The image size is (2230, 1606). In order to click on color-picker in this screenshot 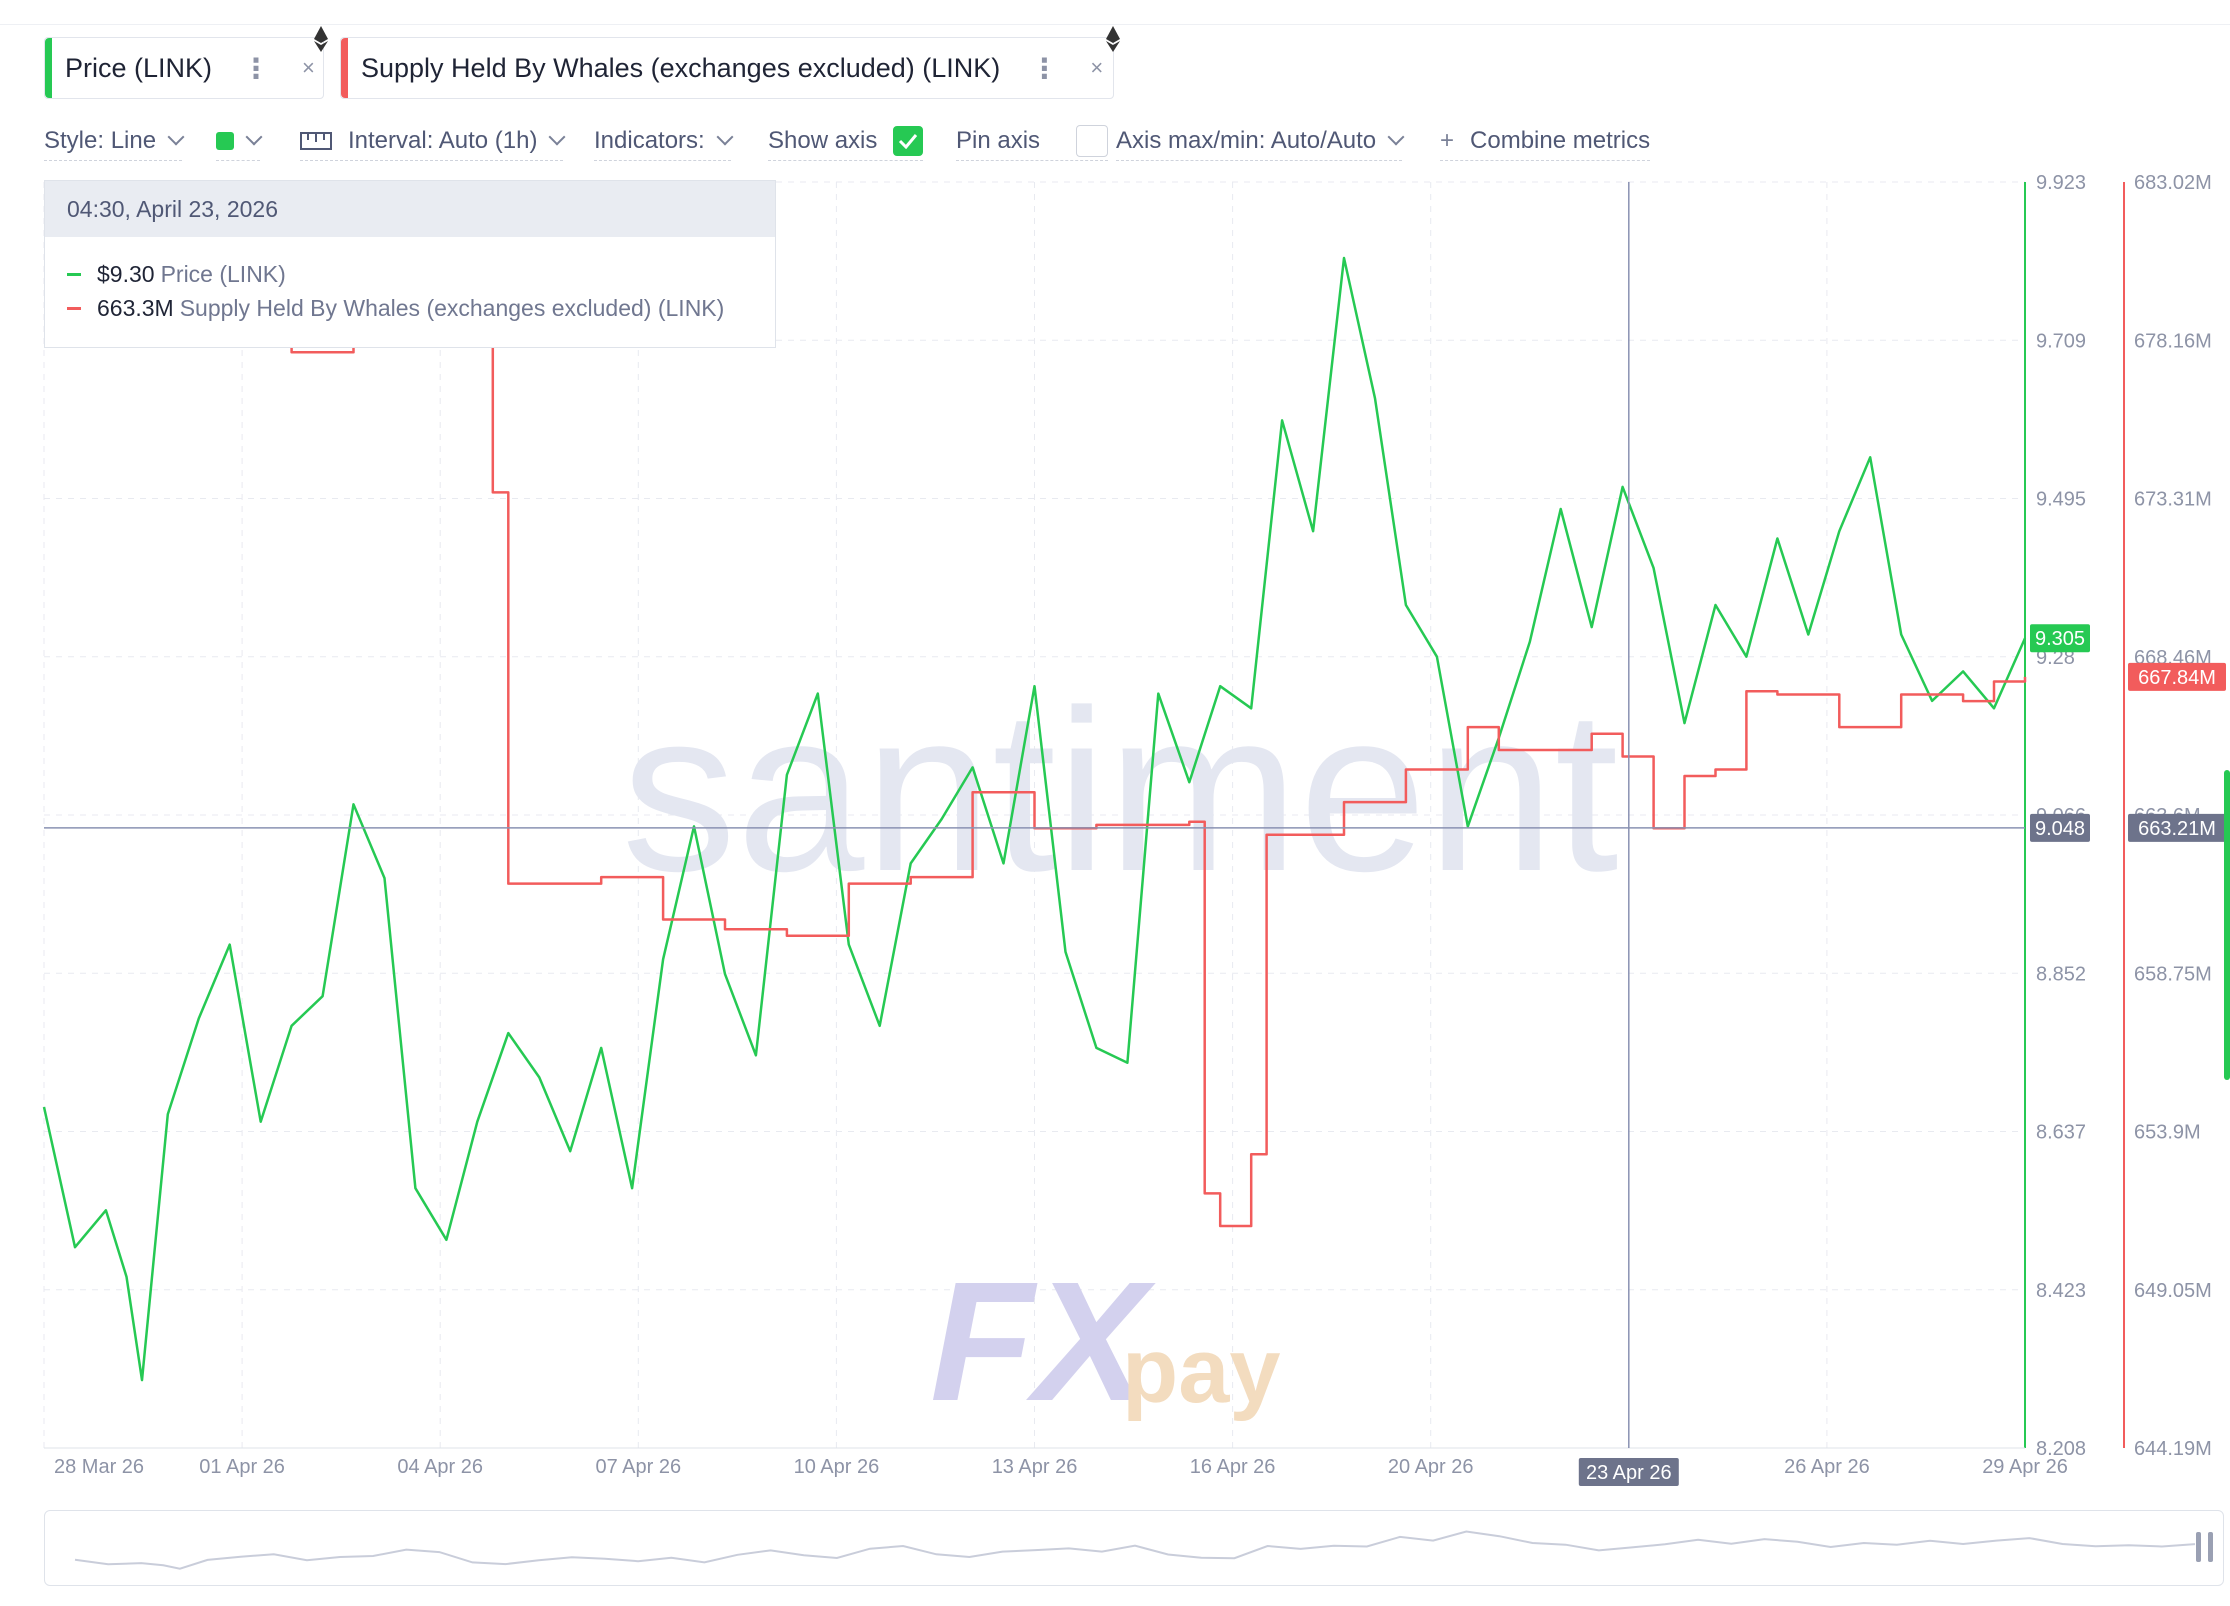, I will do `click(239, 141)`.